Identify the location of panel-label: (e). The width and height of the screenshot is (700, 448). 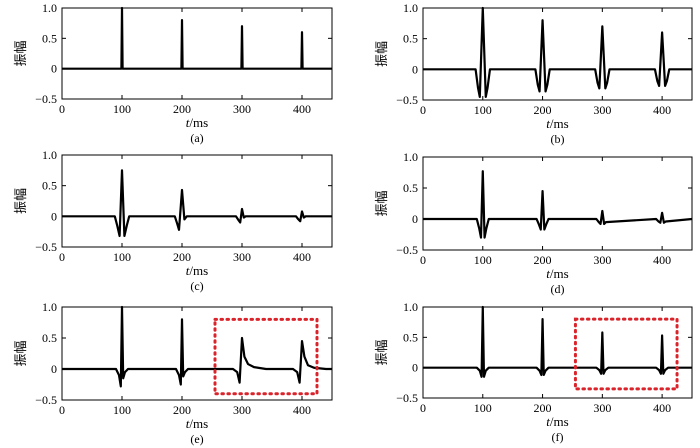
(196, 439).